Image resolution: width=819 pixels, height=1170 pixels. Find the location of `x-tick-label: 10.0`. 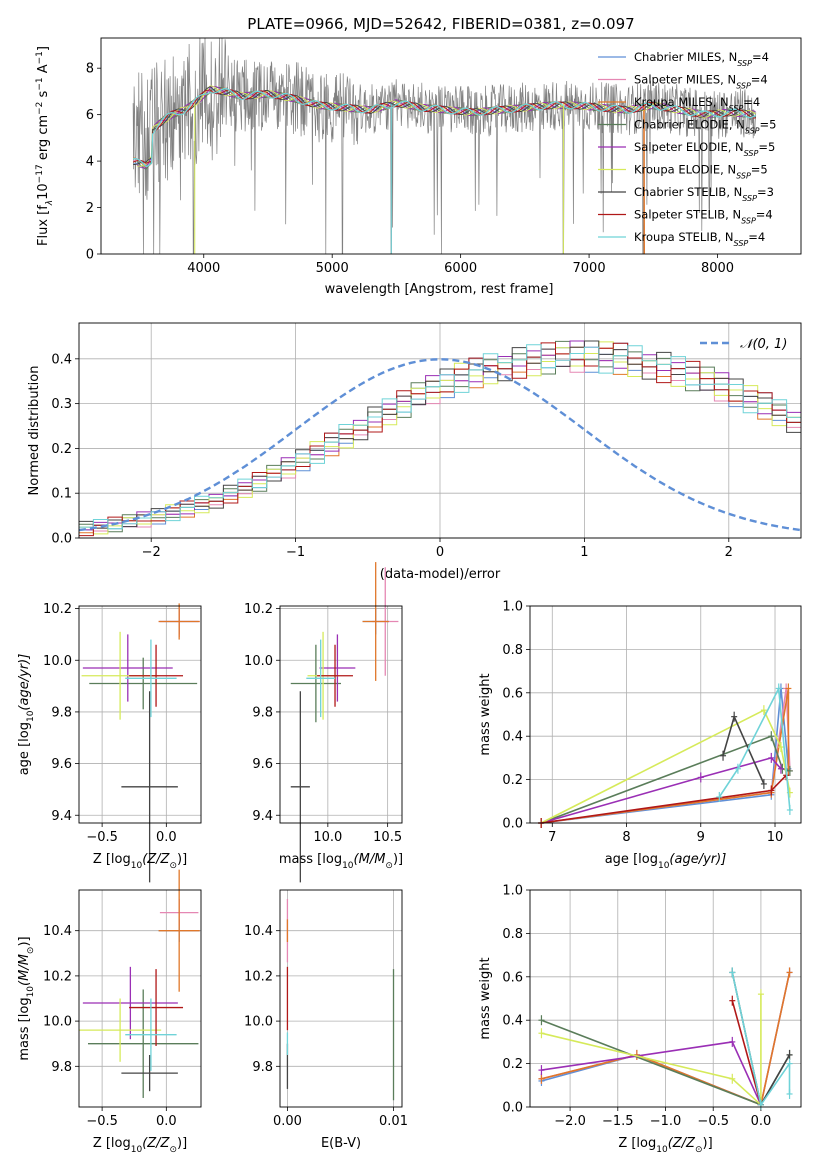

x-tick-label: 10.0 is located at coordinates (327, 837).